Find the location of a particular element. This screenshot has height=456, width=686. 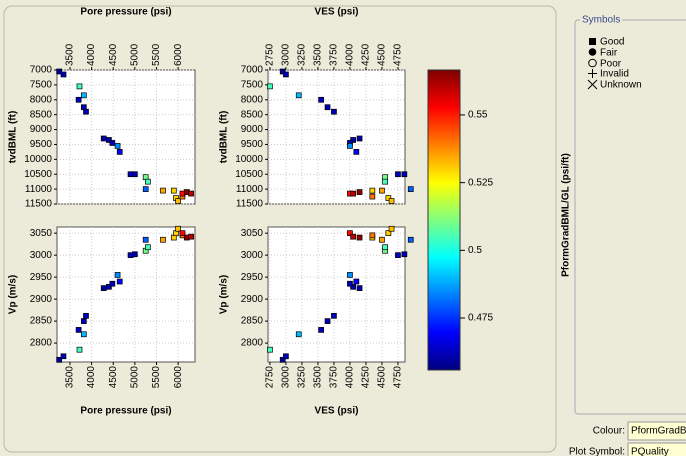

x-axis-label: VES (psi) is located at coordinates (337, 12).